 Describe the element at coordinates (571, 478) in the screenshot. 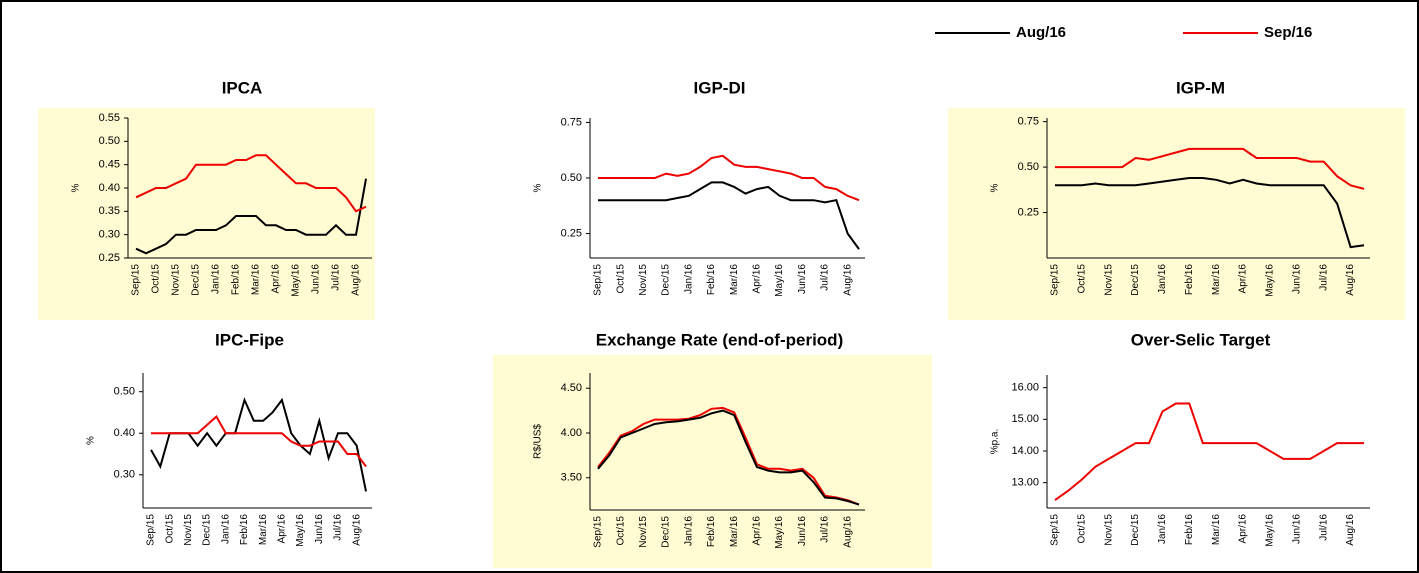

I see `y-tick-label: 3.50` at that location.